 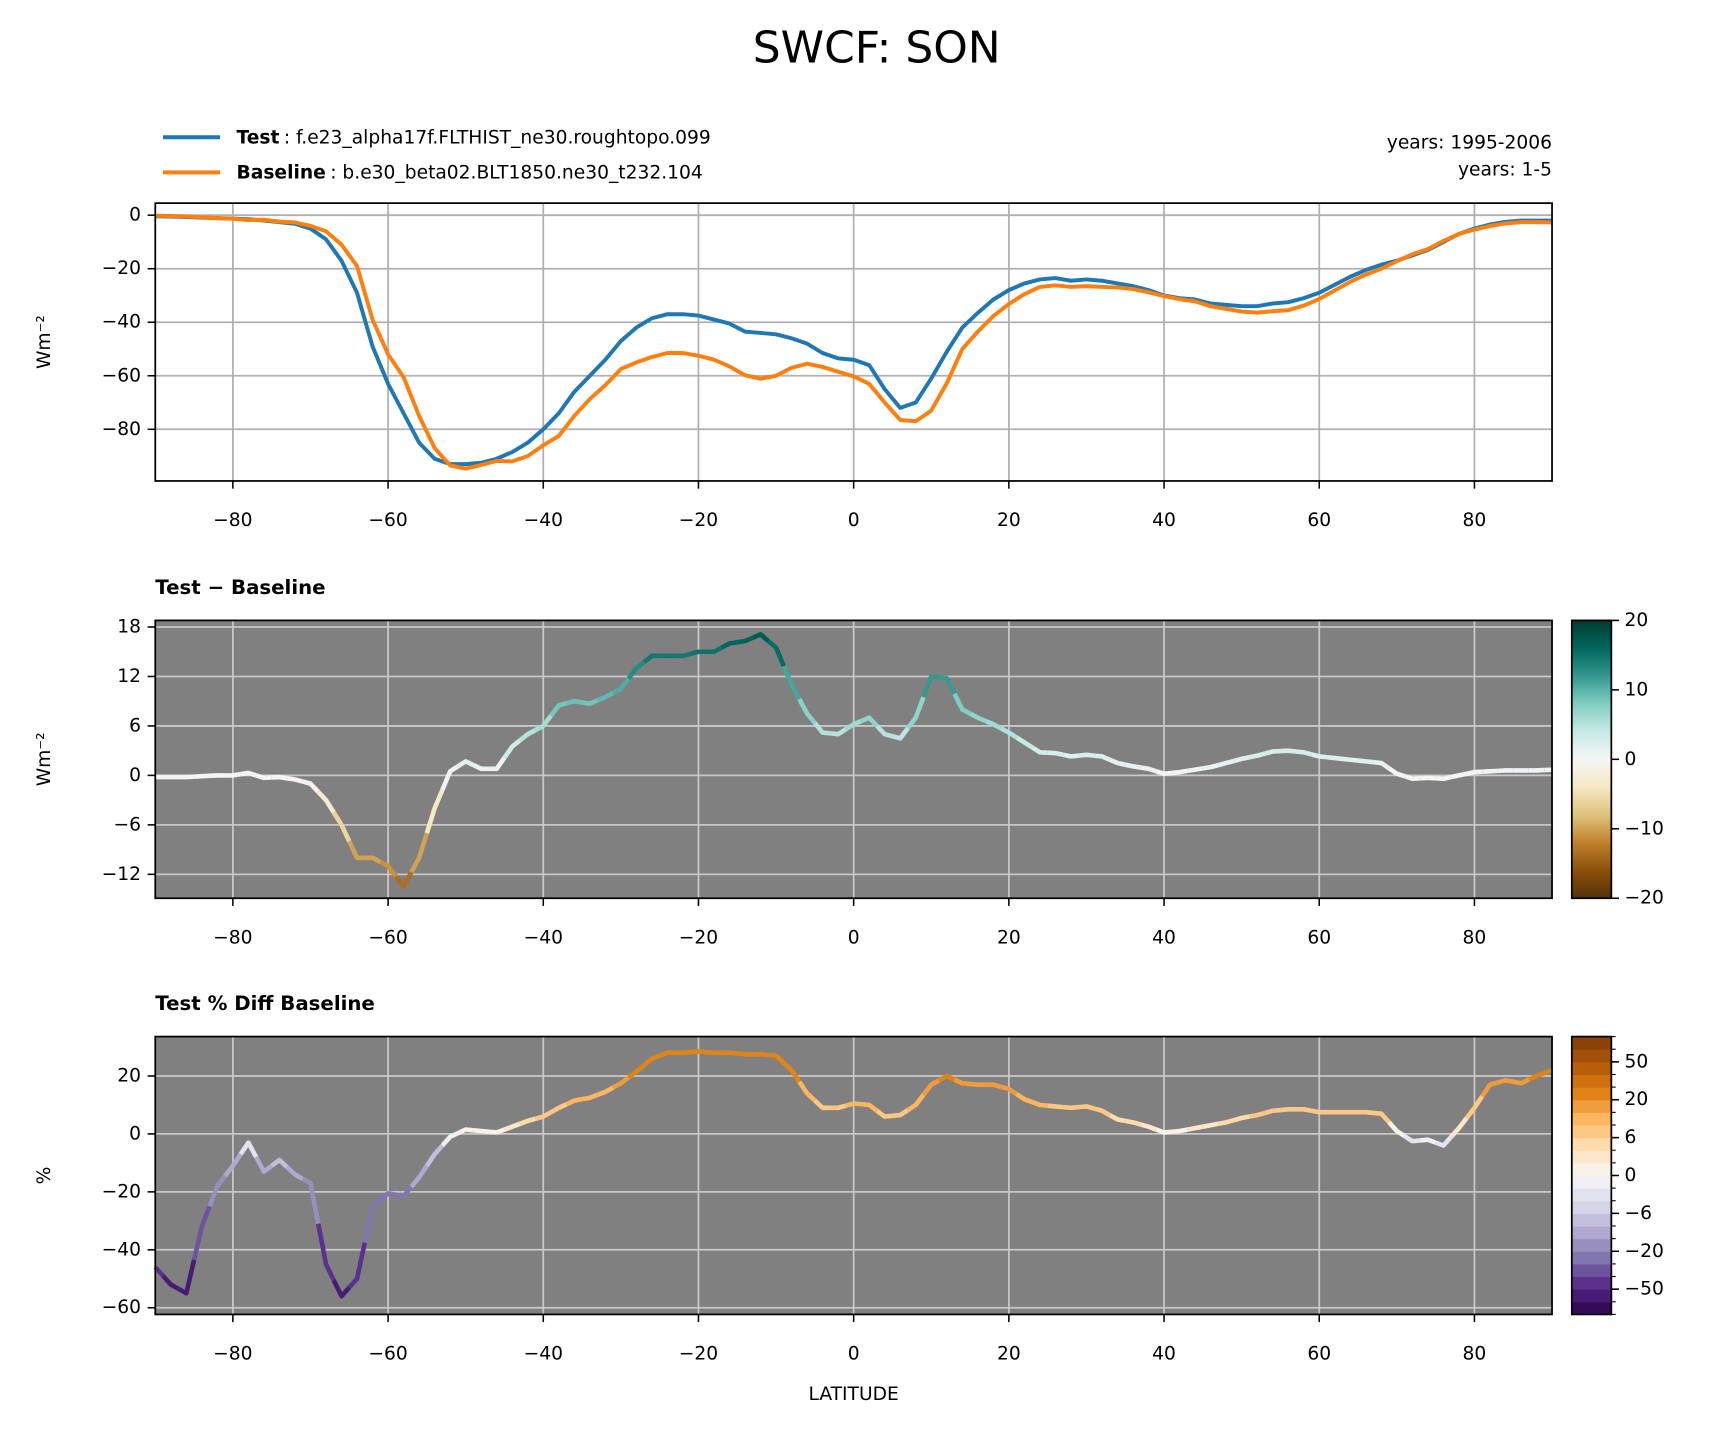 I want to click on years-label: years: 1-5, so click(x=1505, y=170).